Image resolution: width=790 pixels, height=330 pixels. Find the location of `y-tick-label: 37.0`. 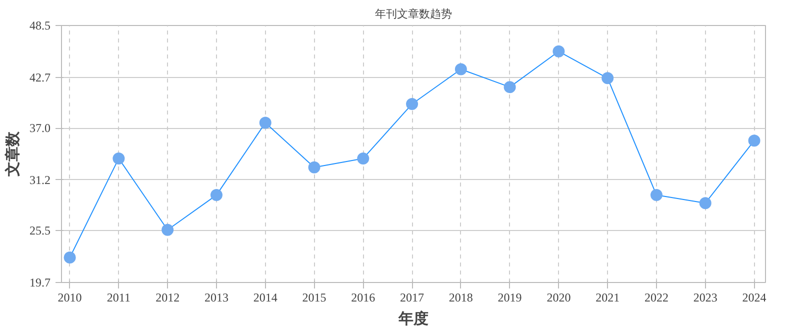

y-tick-label: 37.0 is located at coordinates (40, 128).